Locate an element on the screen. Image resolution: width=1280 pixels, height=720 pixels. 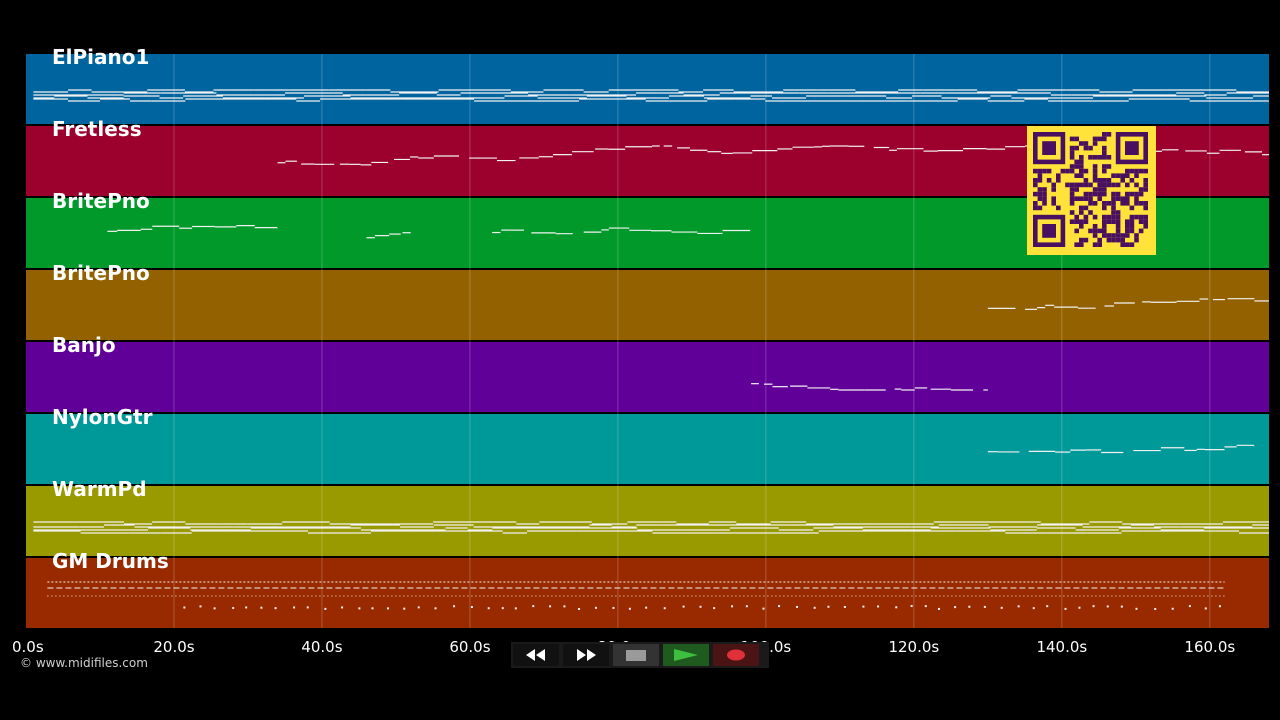
track-name: ElPiano1 is located at coordinates (101, 57).